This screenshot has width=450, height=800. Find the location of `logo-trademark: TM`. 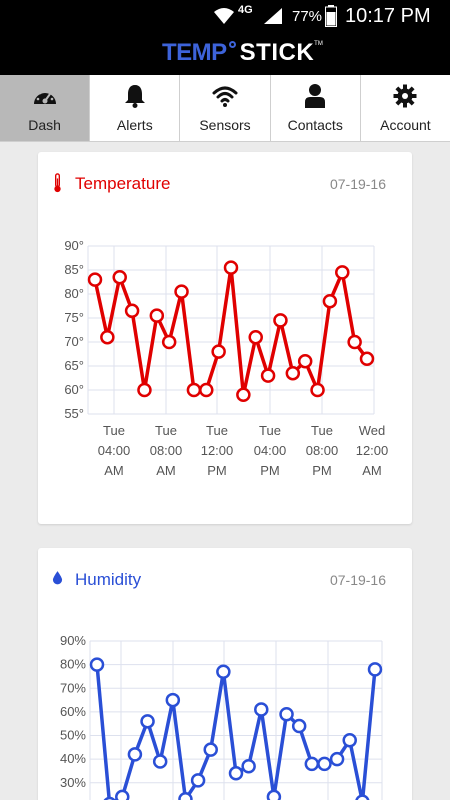

logo-trademark: TM is located at coordinates (318, 44).